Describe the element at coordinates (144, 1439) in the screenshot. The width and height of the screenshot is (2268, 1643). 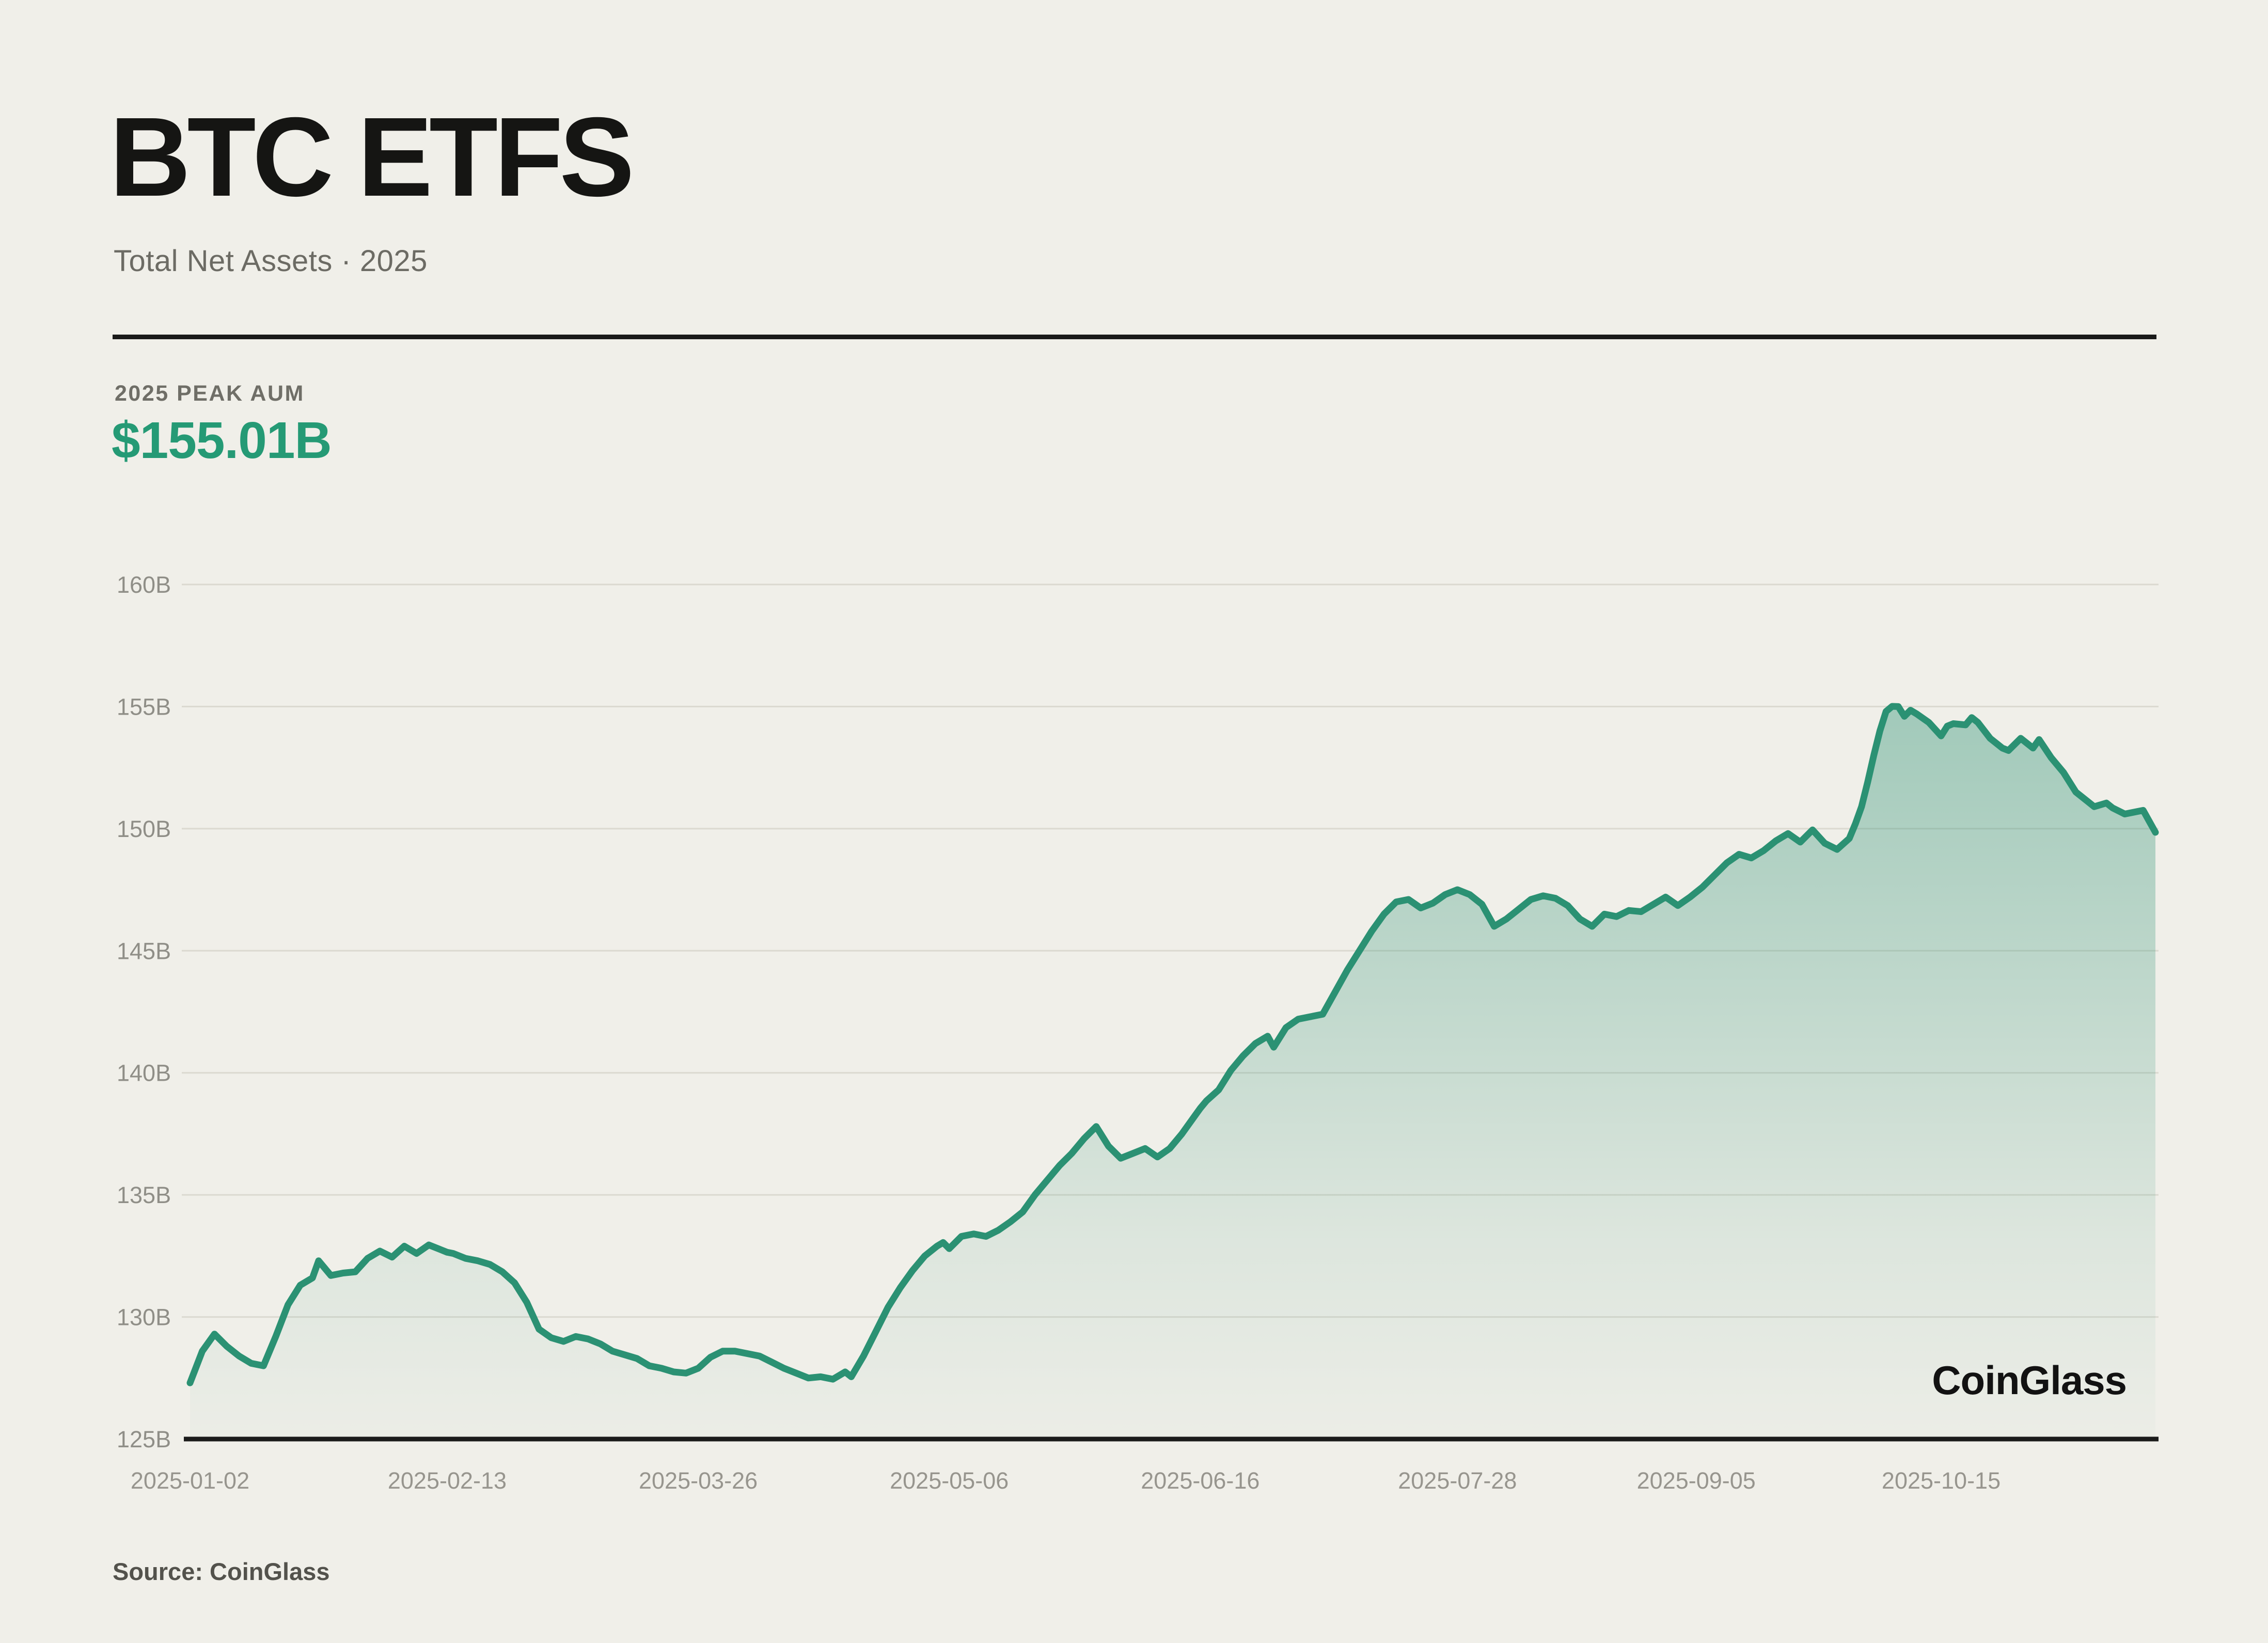
I see `svg-text: 125B` at that location.